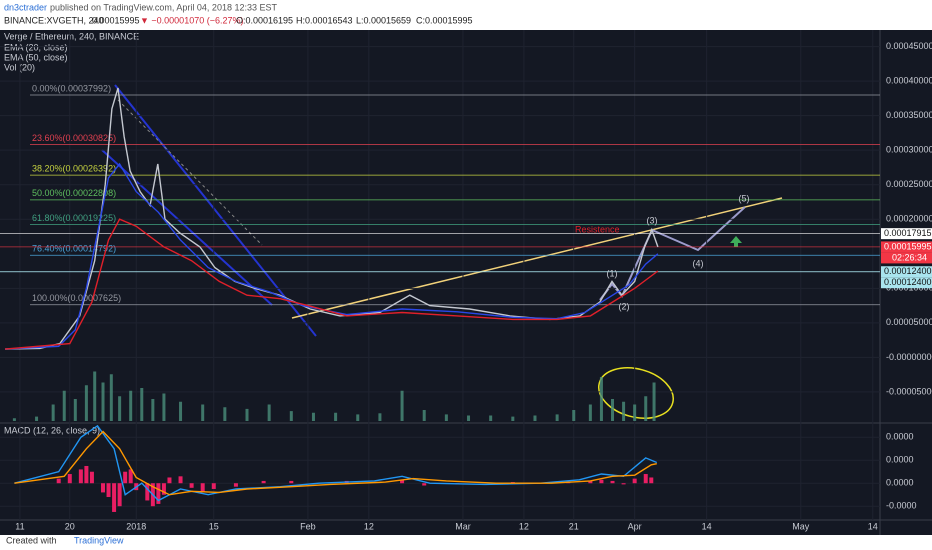 This screenshot has height=550, width=932. I want to click on author: dn3ctrader, so click(25, 7).